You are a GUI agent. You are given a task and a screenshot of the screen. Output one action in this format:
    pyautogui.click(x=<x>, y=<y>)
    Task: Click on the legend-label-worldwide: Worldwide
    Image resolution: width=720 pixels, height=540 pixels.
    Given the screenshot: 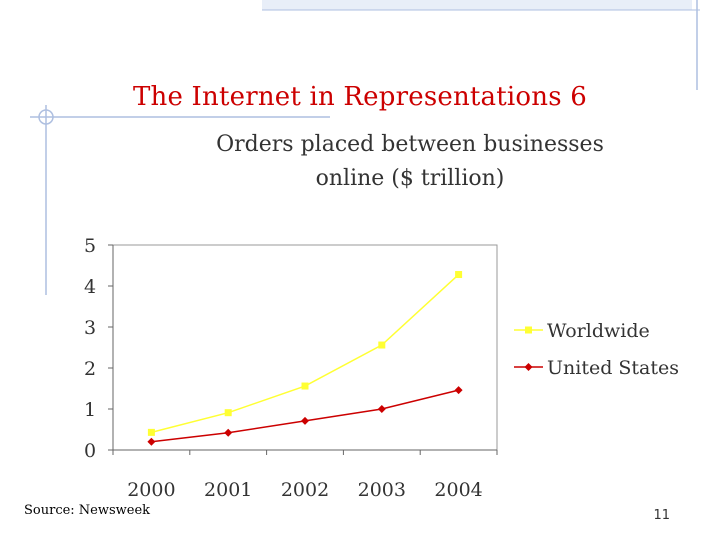 What is the action you would take?
    pyautogui.click(x=598, y=331)
    